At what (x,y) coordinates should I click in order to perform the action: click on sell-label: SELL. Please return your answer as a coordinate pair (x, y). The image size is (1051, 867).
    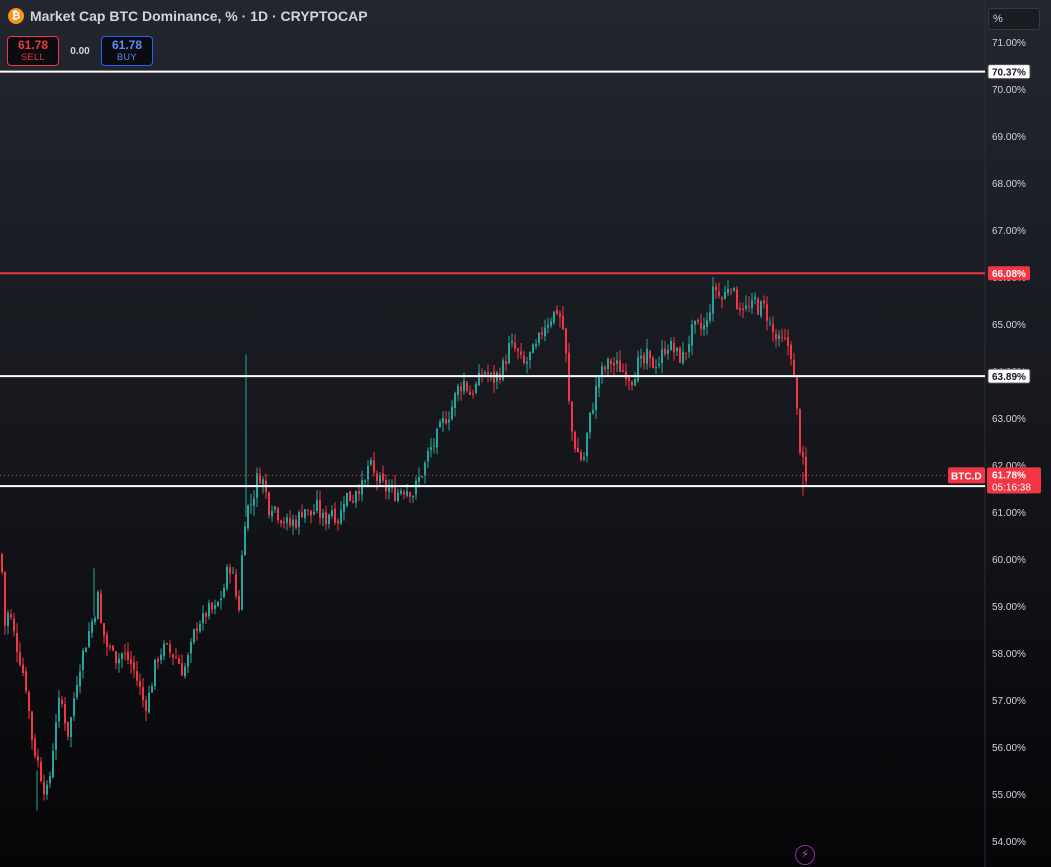
    Looking at the image, I should click on (33, 57).